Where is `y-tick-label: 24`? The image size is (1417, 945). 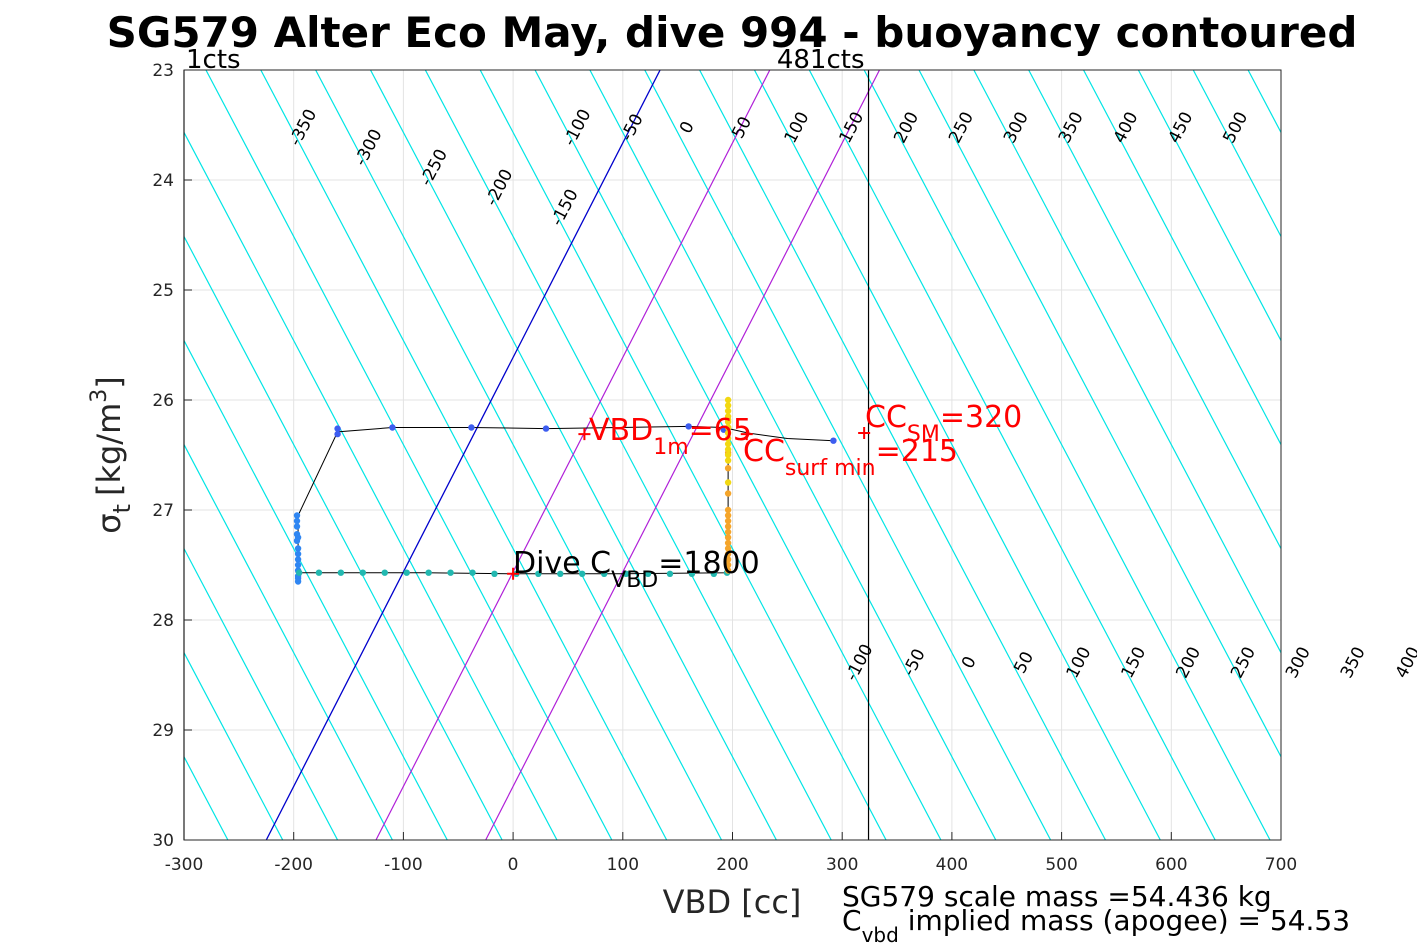
y-tick-label: 24 is located at coordinates (163, 181).